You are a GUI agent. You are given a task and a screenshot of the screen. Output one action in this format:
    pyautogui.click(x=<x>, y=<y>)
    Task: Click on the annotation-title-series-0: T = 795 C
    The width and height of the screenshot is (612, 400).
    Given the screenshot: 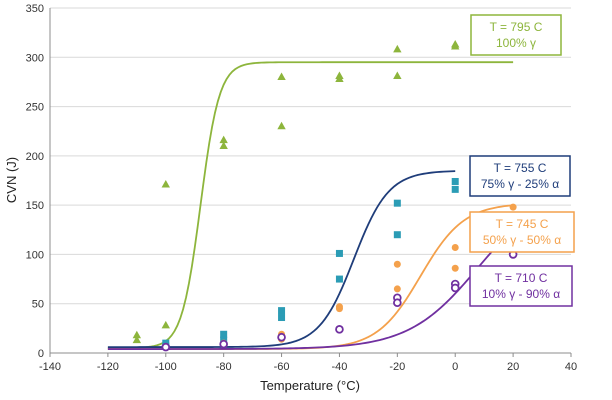 What is the action you would take?
    pyautogui.click(x=516, y=27)
    